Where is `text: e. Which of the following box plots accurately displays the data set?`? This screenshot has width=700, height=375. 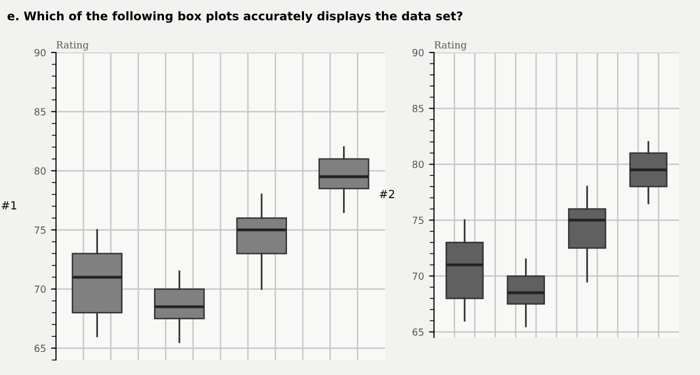
text: e. Which of the following box plots accurately displays the data set? is located at coordinates (235, 17).